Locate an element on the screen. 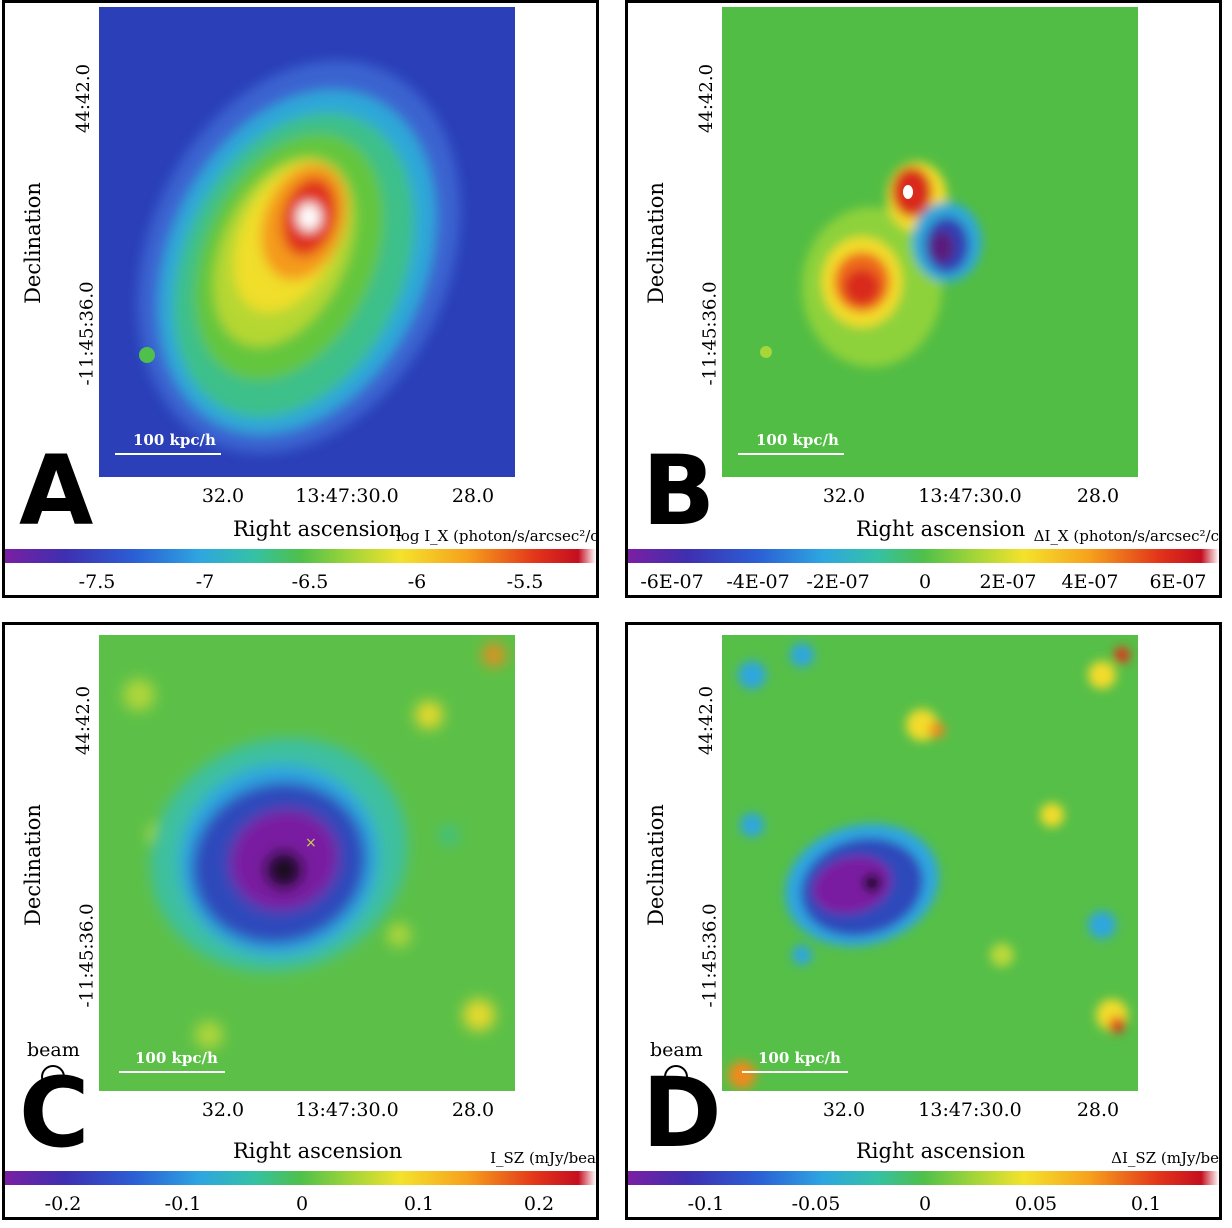  colorbar-tick: -7 is located at coordinates (205, 582).